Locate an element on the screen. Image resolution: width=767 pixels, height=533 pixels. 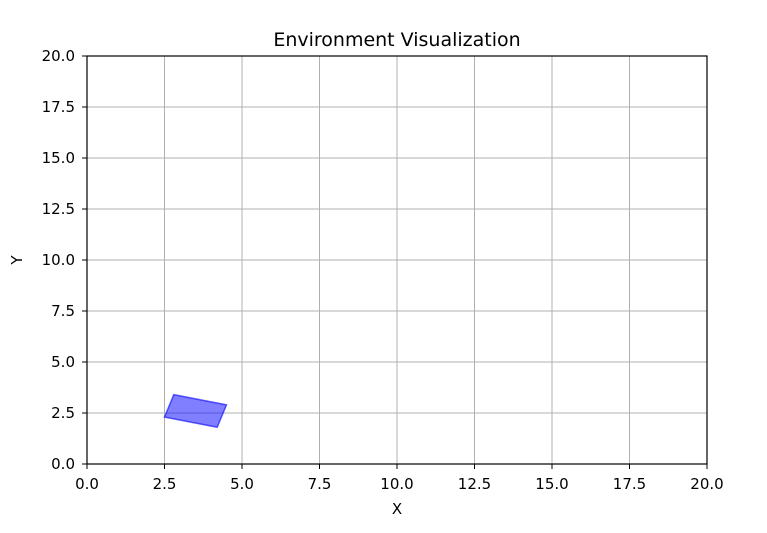
x-tick-label: 5.0 is located at coordinates (242, 484).